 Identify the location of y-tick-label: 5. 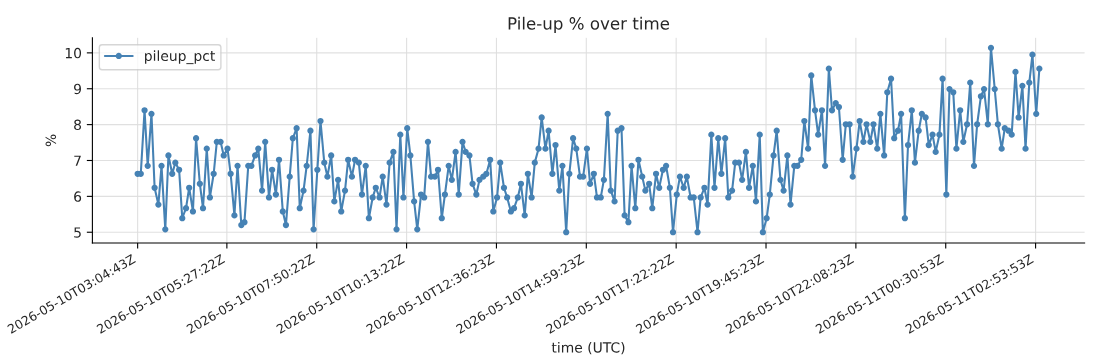
(77, 232).